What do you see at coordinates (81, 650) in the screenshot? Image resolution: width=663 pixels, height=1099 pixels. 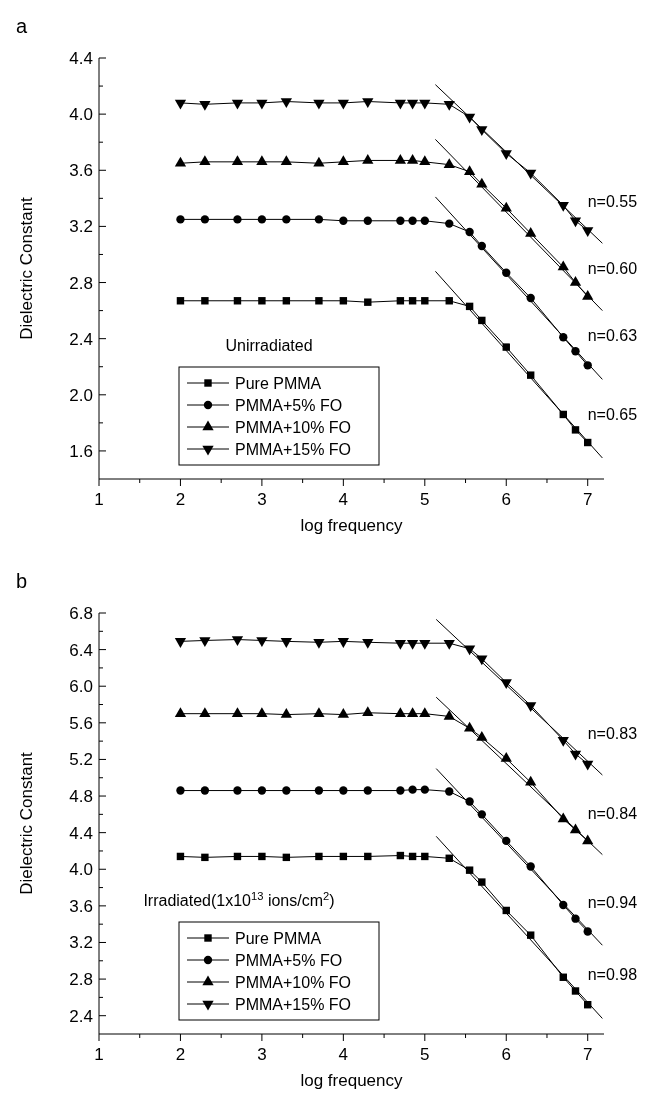 I see `y-tick-label: 6.4` at bounding box center [81, 650].